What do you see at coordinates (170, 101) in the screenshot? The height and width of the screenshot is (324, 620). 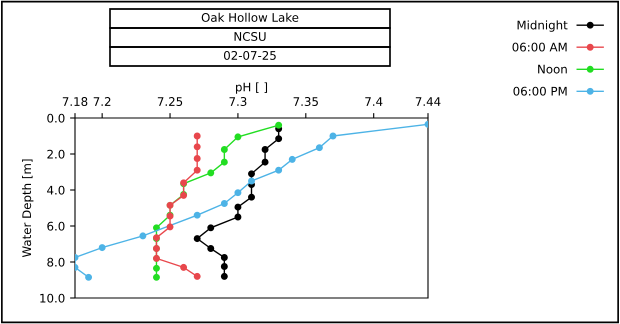 I see `x-tick-label: 7.25` at bounding box center [170, 101].